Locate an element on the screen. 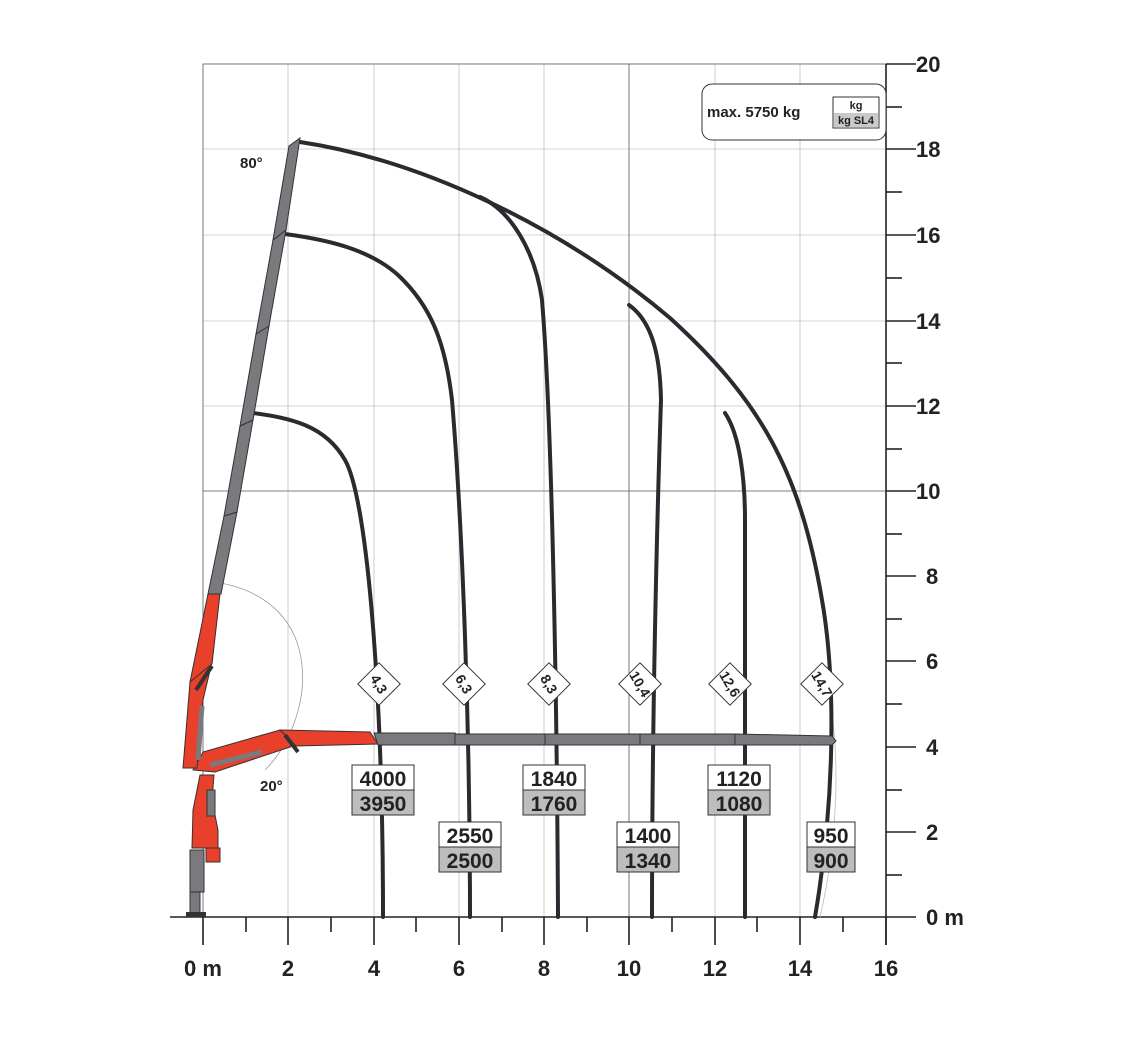 This screenshot has width=1138, height=1053. load-box: 1120 1080 is located at coordinates (739, 790).